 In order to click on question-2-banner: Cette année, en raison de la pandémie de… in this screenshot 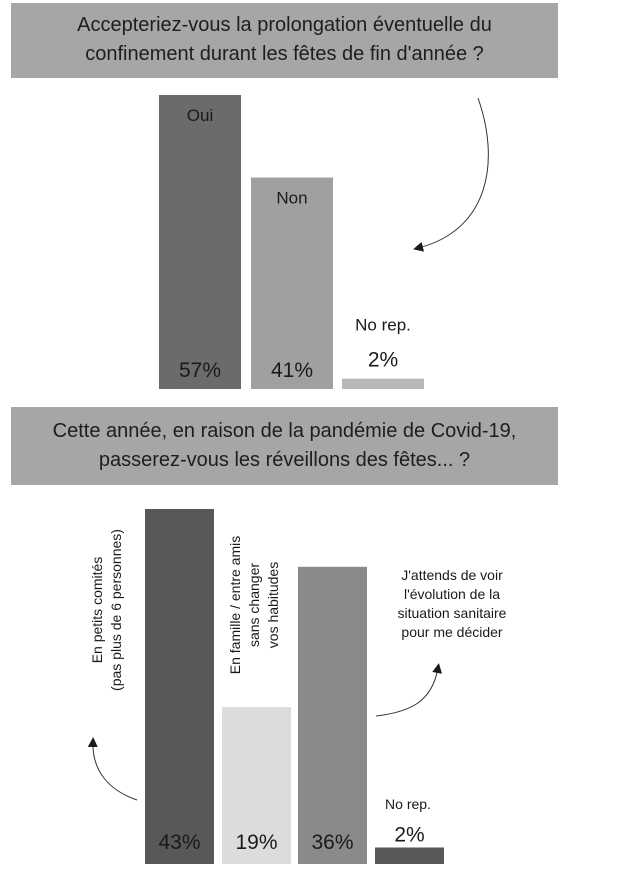, I will do `click(284, 446)`.